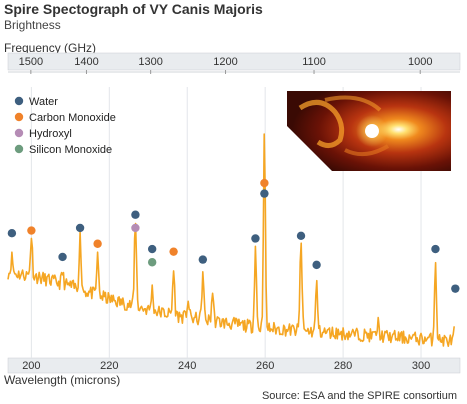  I want to click on top-tick-label: 1200, so click(225, 62).